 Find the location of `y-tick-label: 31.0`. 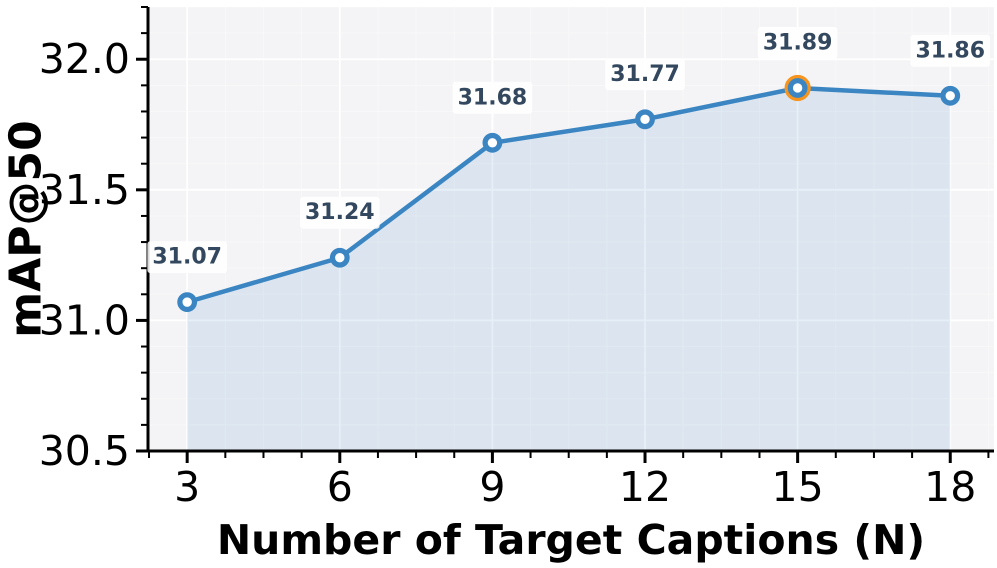

y-tick-label: 31.0 is located at coordinates (84, 320).